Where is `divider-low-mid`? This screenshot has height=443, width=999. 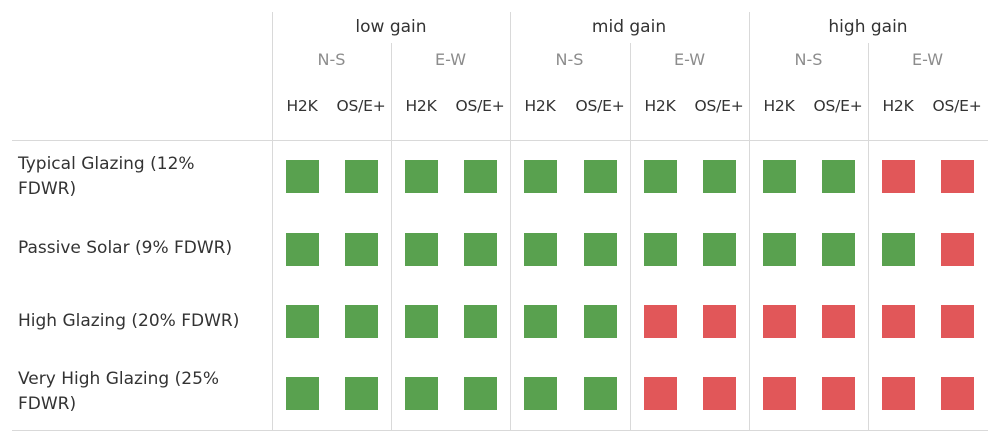
divider-low-mid is located at coordinates (510, 221).